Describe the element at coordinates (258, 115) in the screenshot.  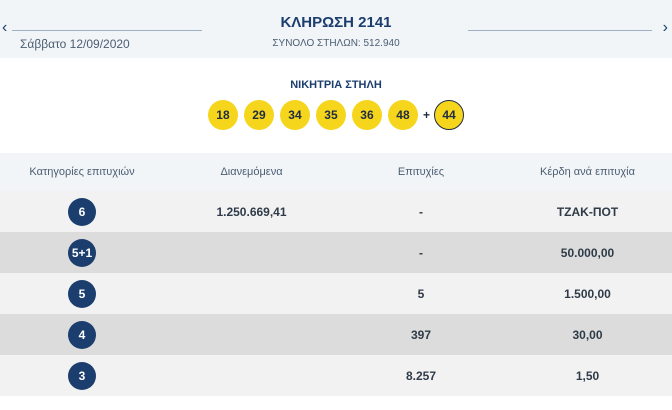
I see `winning-number-ball: 29` at that location.